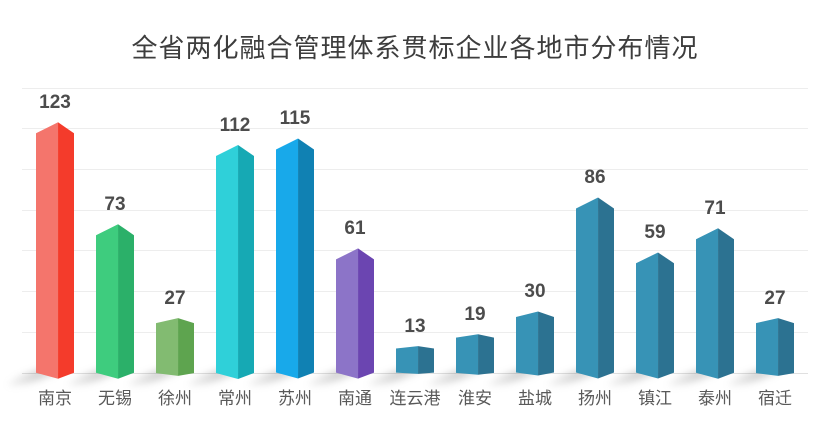  What do you see at coordinates (535, 398) in the screenshot?
I see `x-axis-label: 盐城` at bounding box center [535, 398].